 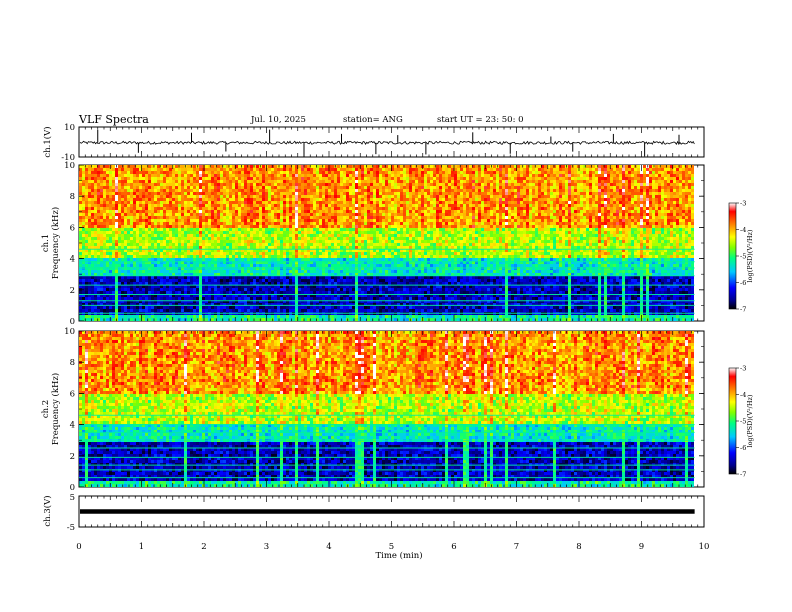 I want to click on x-tick-label: 9, so click(x=641, y=547).